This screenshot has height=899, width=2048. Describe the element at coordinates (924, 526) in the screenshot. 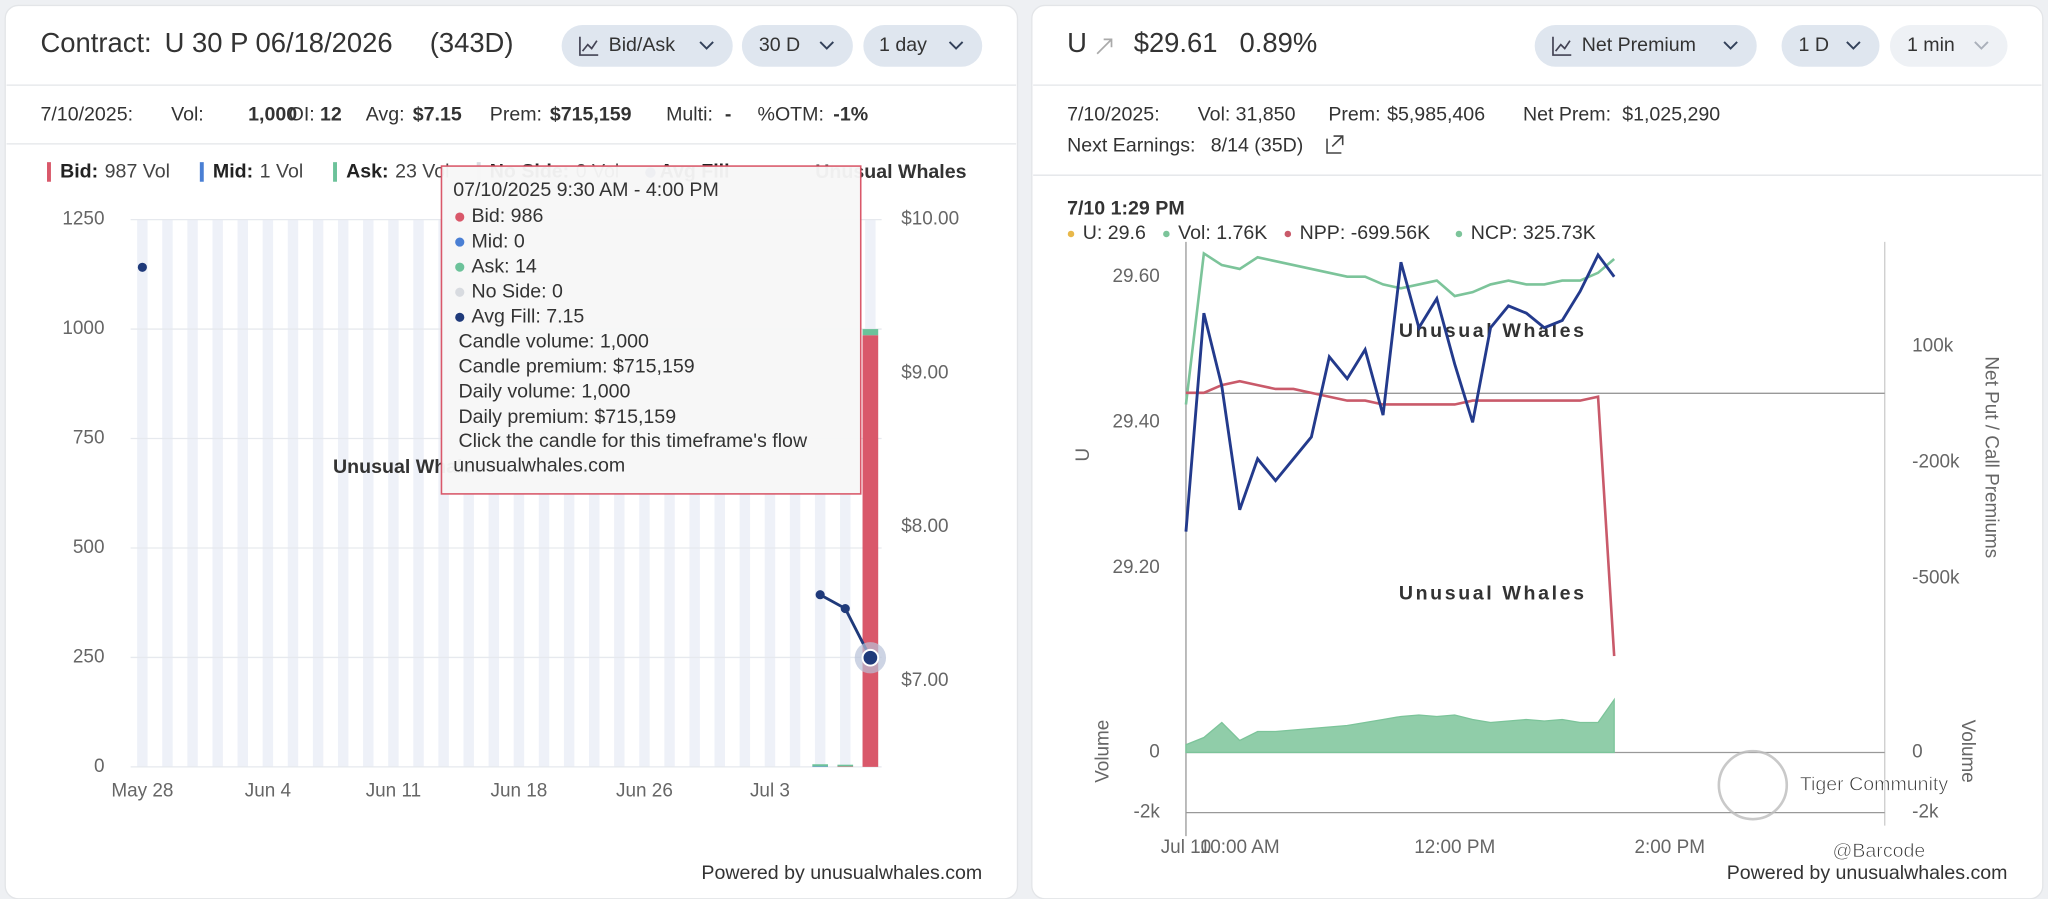

I see `y2-tick-label: $8.00` at that location.